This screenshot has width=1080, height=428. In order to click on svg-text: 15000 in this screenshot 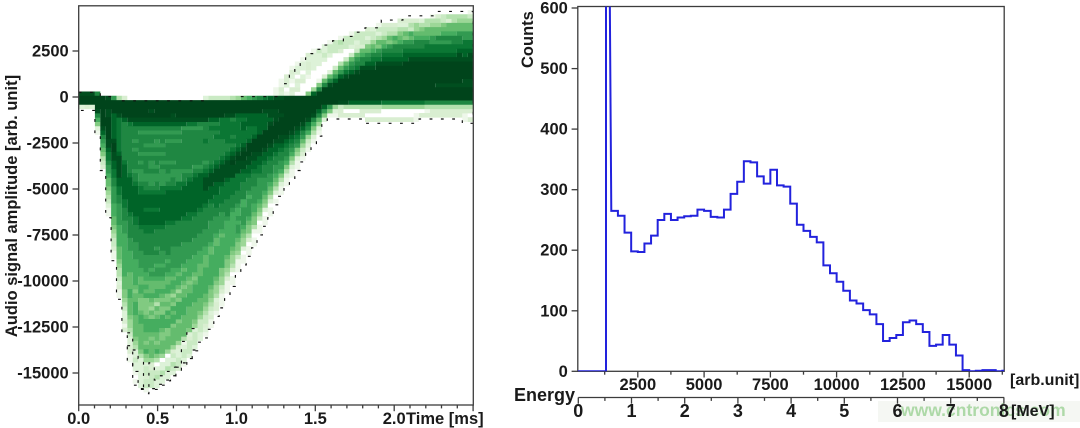, I will do `click(969, 385)`.